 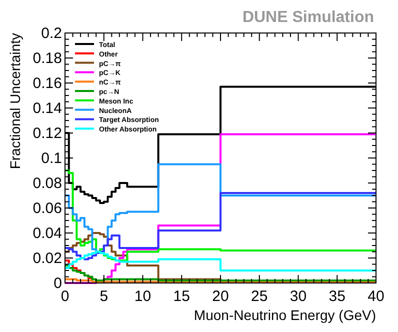 What do you see at coordinates (220, 296) in the screenshot?
I see `x-tick-label: 20` at bounding box center [220, 296].